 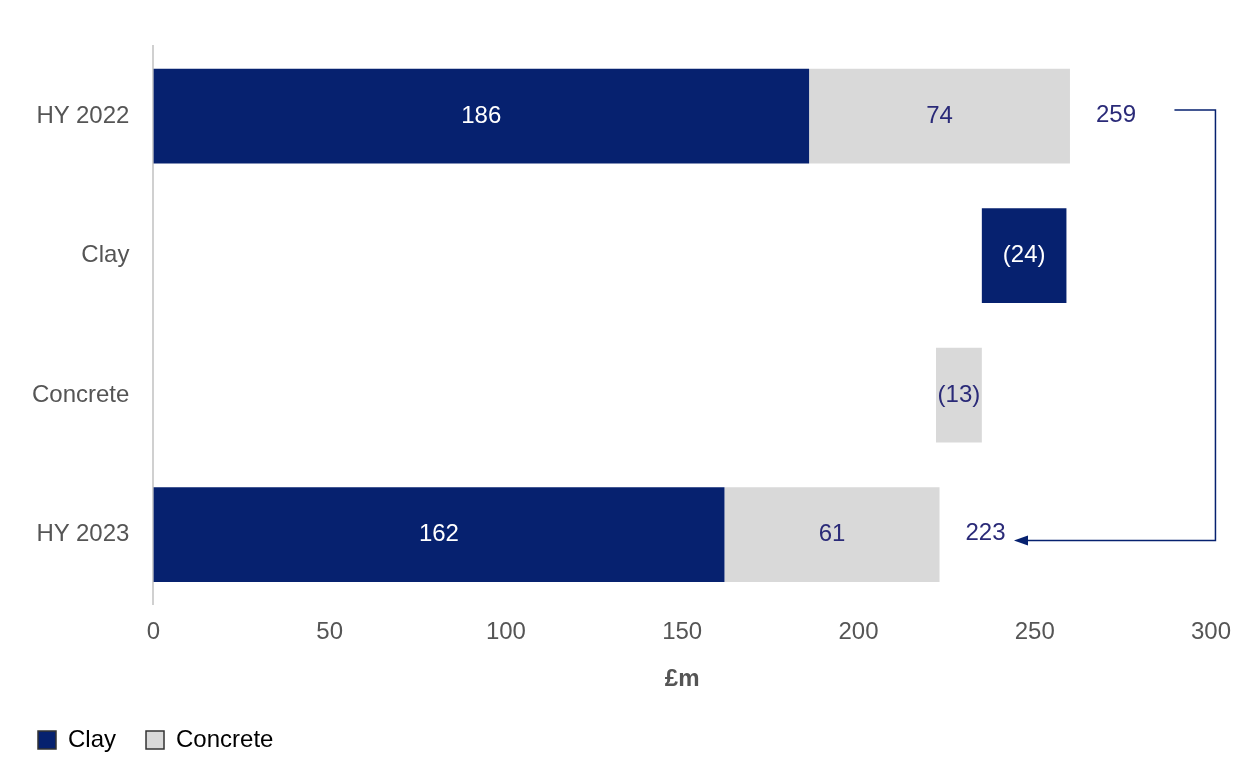 I want to click on x-tick-label: 200, so click(x=858, y=631).